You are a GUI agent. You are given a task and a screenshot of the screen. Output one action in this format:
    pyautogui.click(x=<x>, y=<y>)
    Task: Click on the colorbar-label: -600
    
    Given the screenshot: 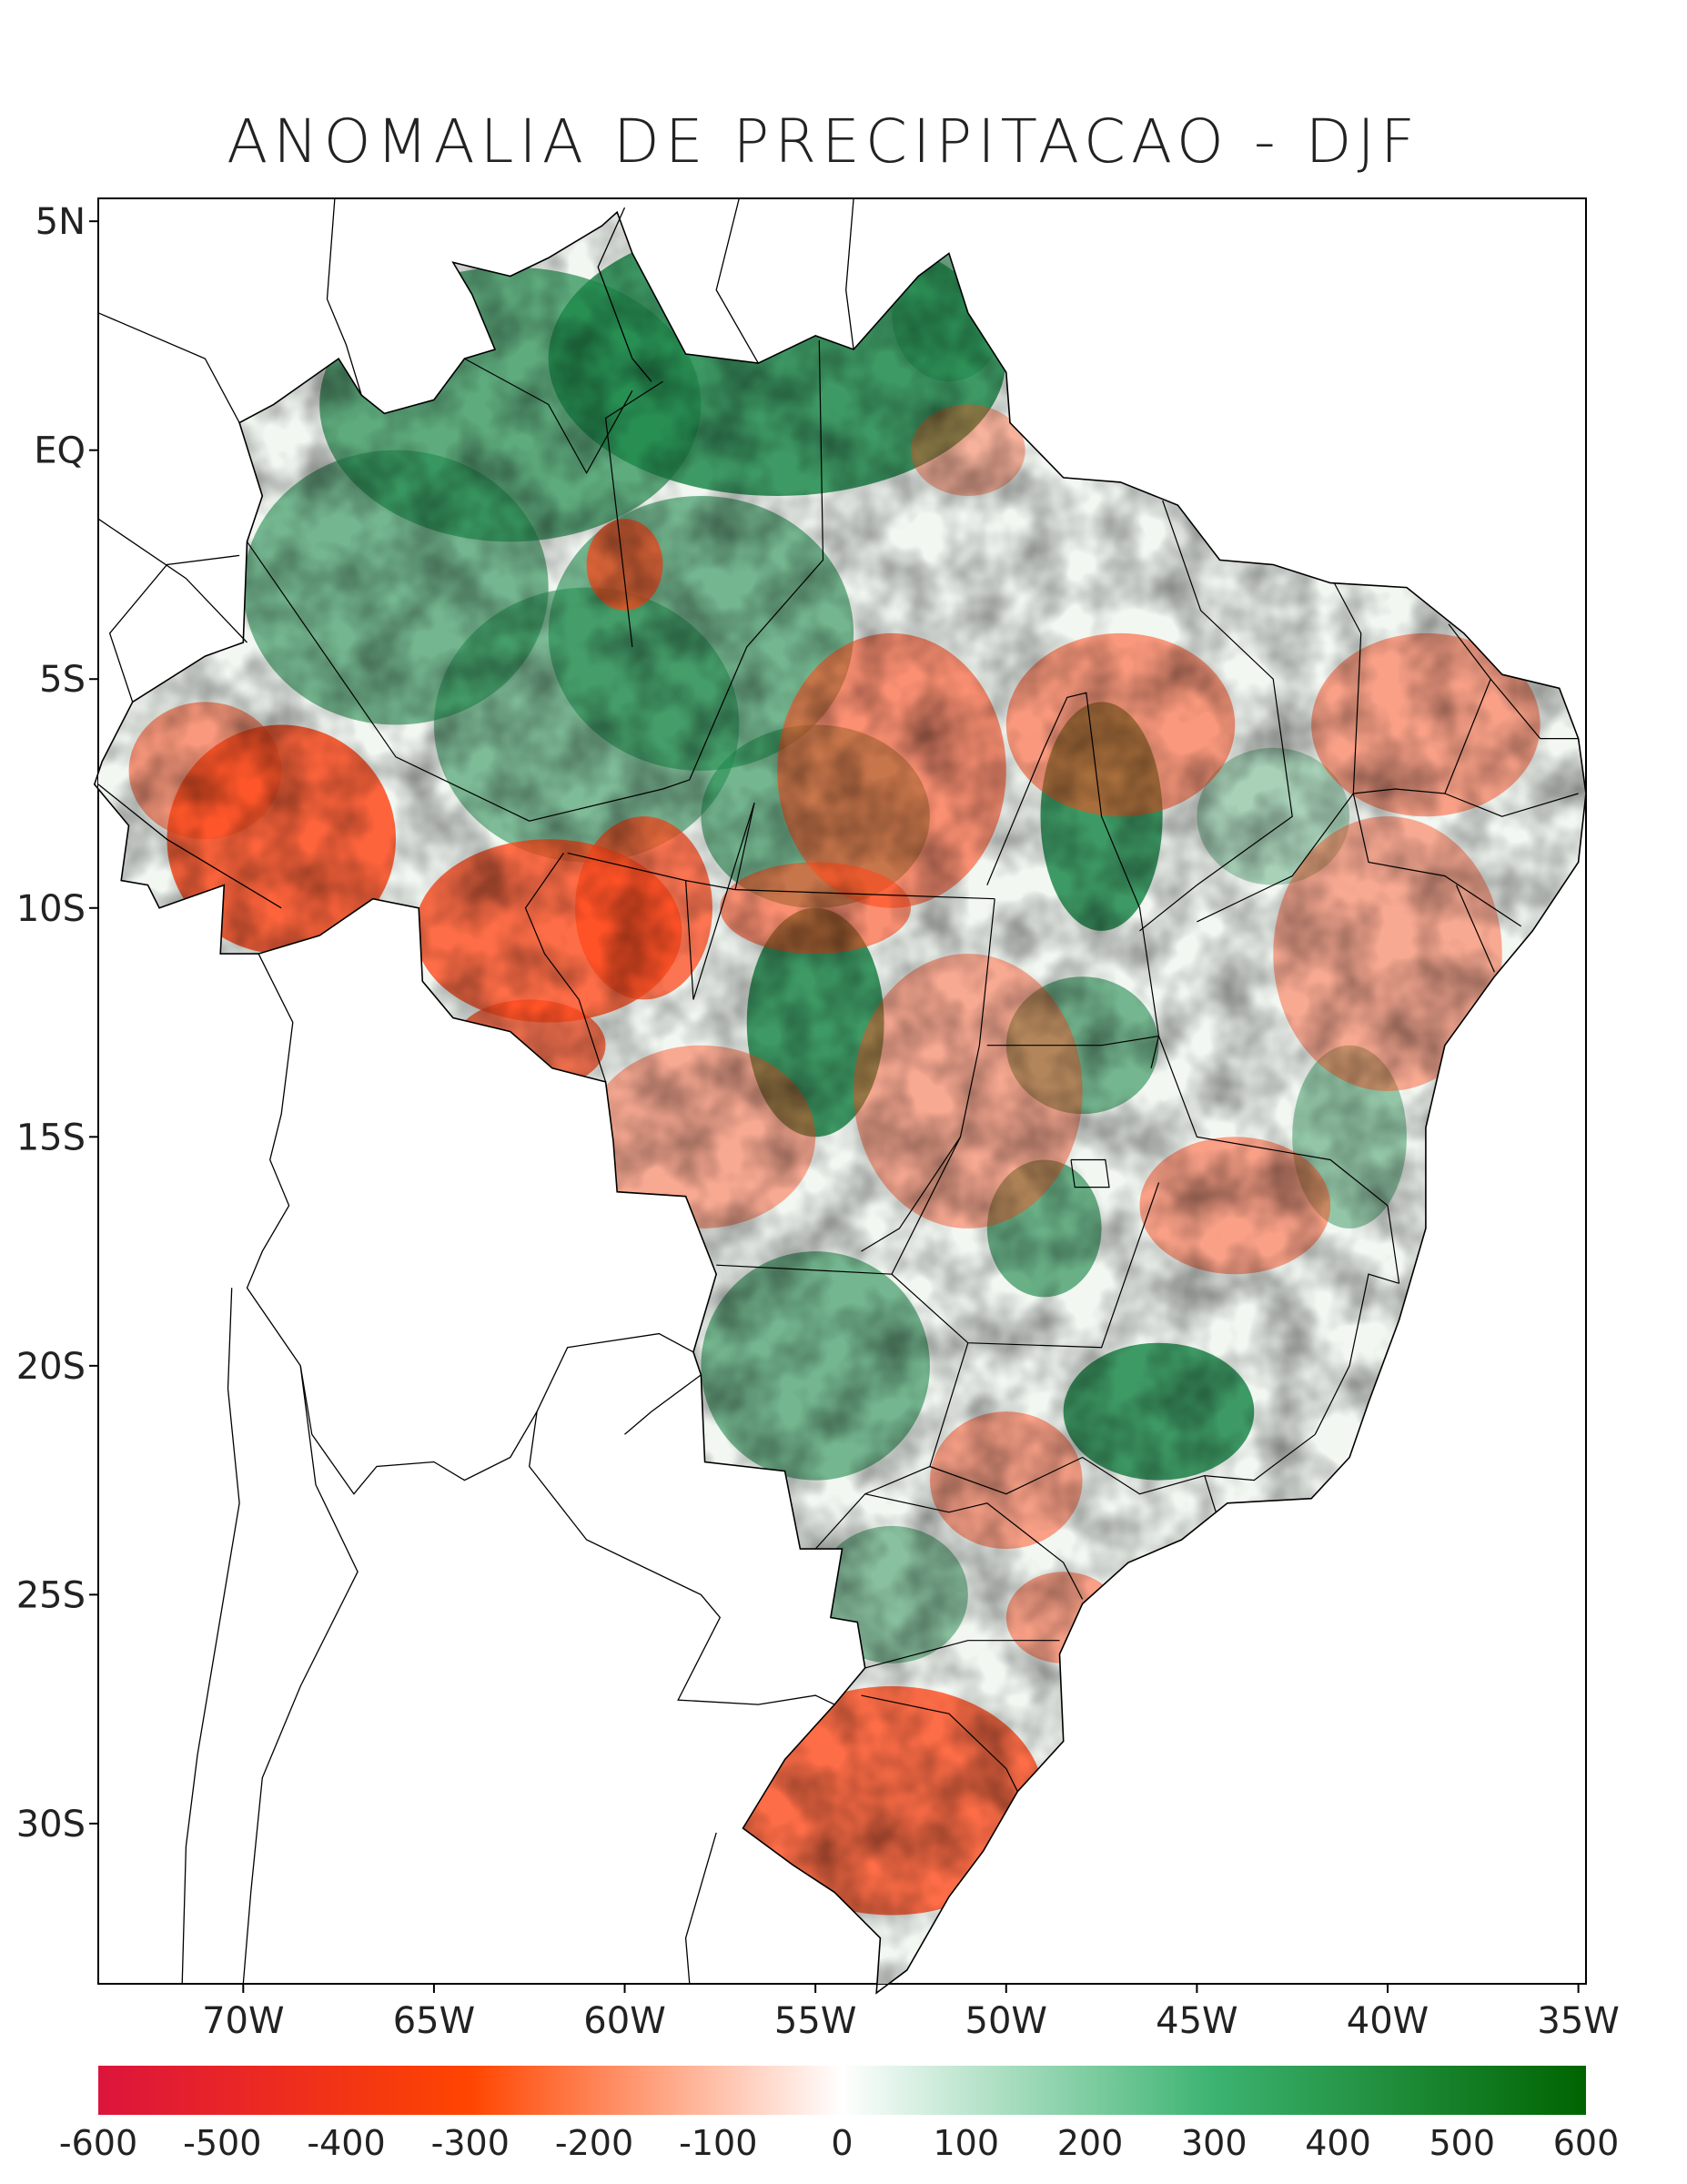 What is the action you would take?
    pyautogui.click(x=98, y=2143)
    